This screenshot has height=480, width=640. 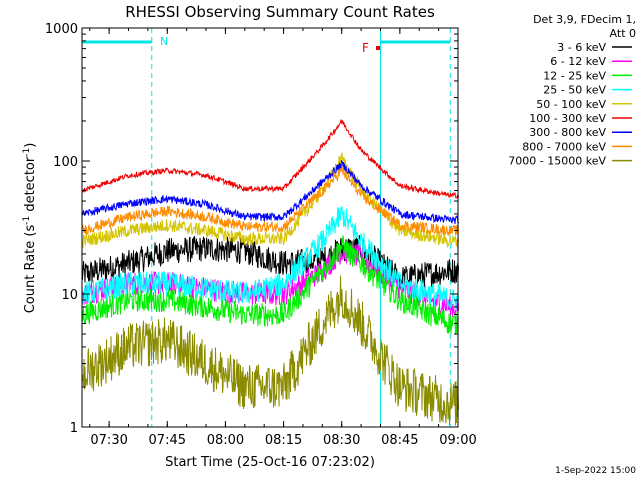 I want to click on flare-marker: F, so click(x=365, y=48).